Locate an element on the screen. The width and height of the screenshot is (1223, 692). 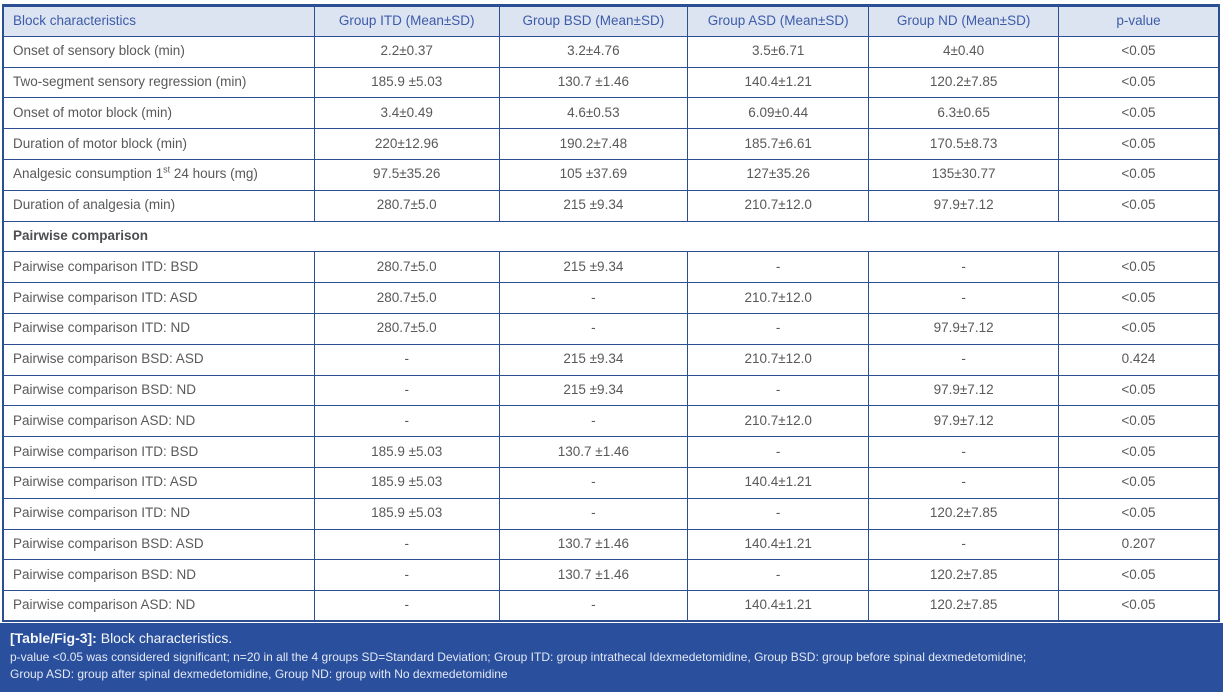
value-cell: 4.6±0.53 is located at coordinates (593, 113).